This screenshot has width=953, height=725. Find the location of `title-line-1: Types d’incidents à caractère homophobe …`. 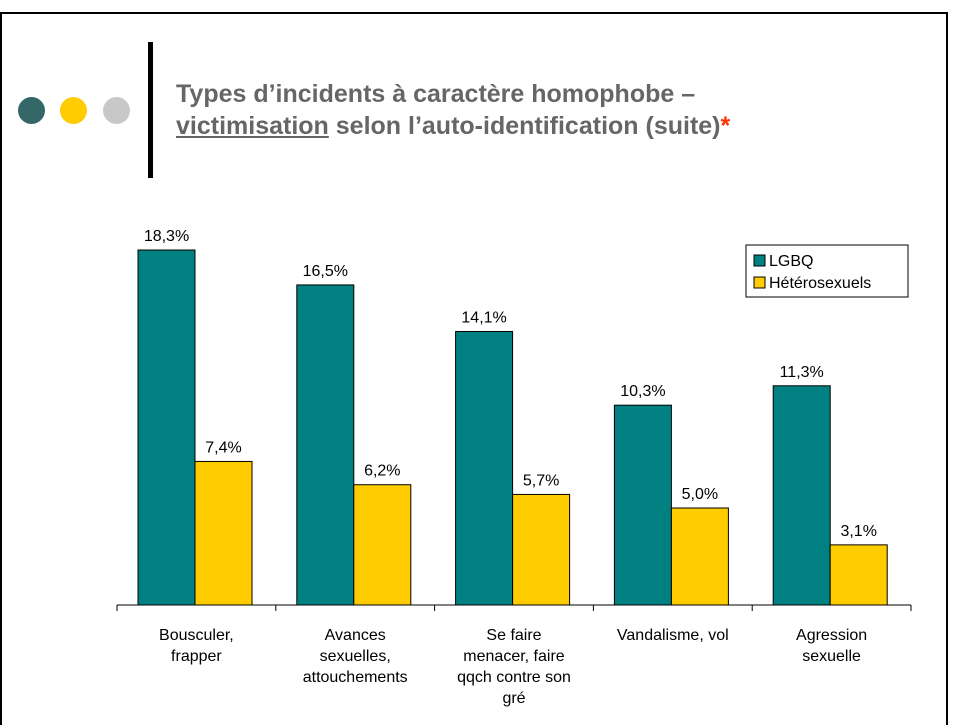

title-line-1: Types d’incidents à caractère homophobe … is located at coordinates (436, 94).